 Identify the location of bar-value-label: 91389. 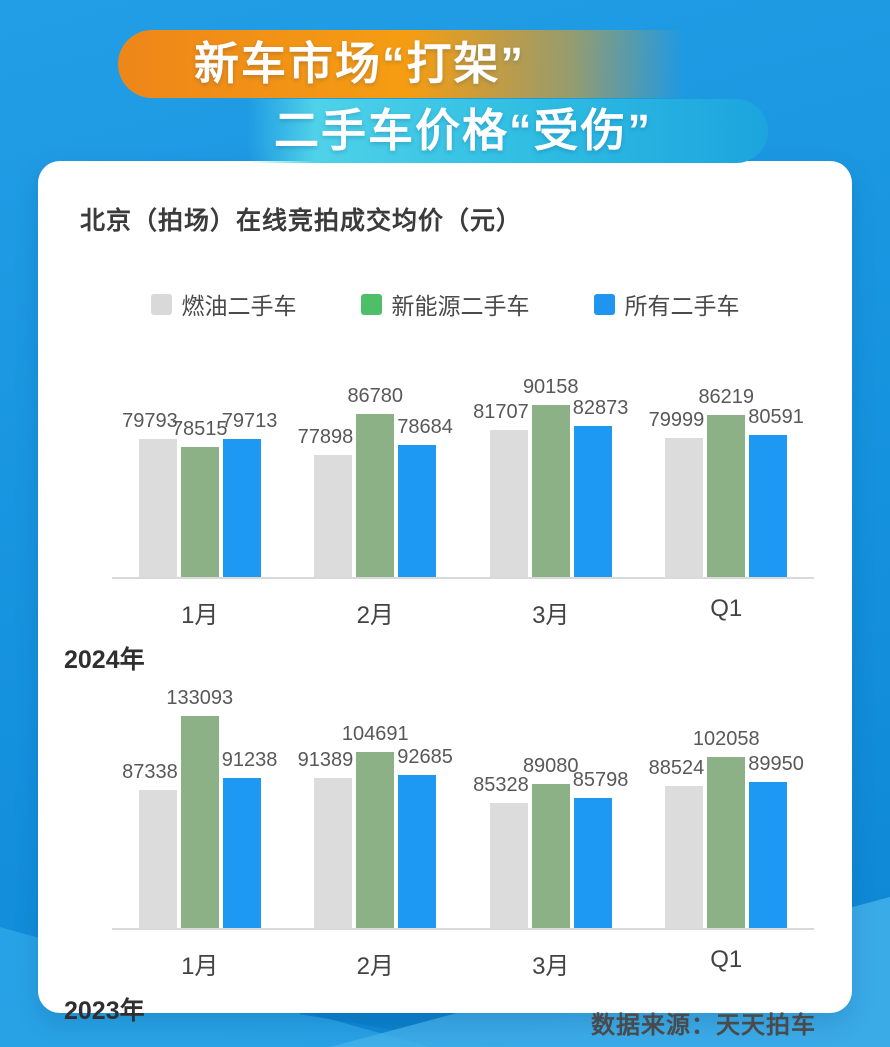
(325, 760).